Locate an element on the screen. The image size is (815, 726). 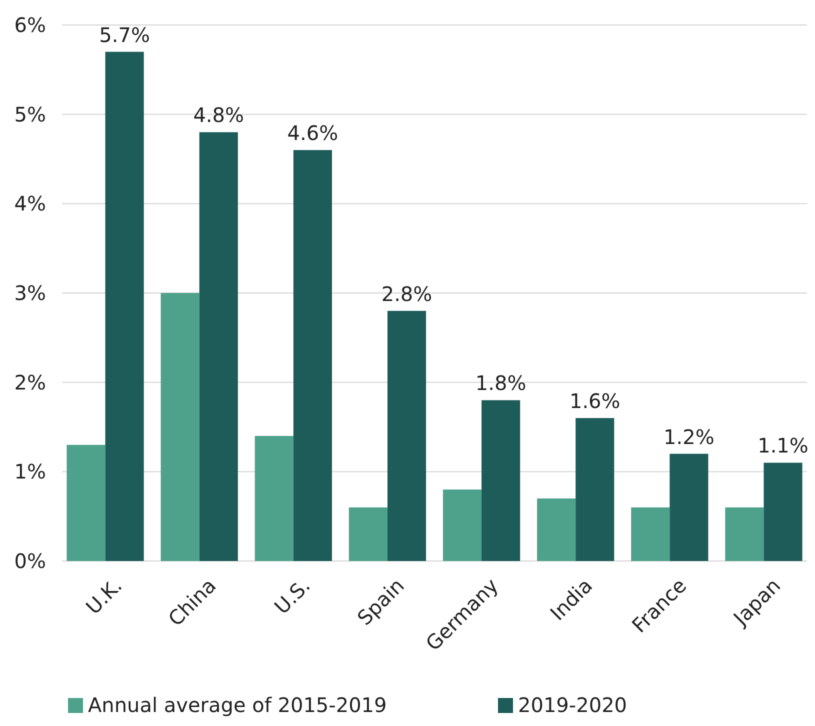
data-label: 2.8% is located at coordinates (406, 294).